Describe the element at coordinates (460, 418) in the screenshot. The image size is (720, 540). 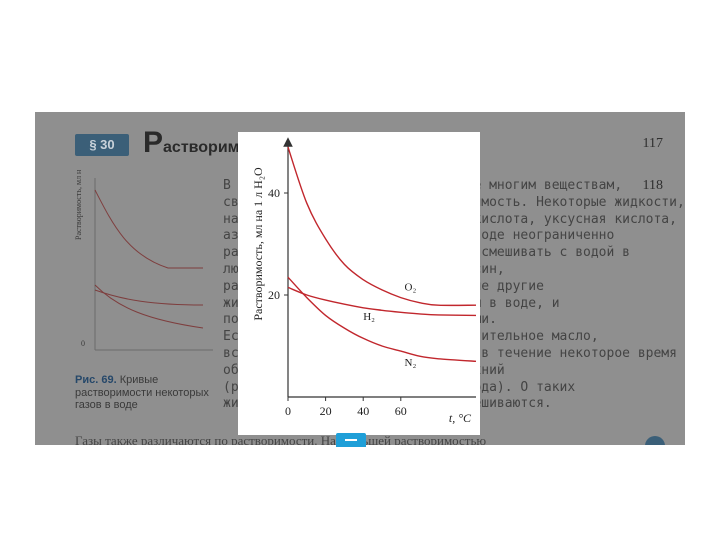
I see `x-axis-label: t, °C` at that location.